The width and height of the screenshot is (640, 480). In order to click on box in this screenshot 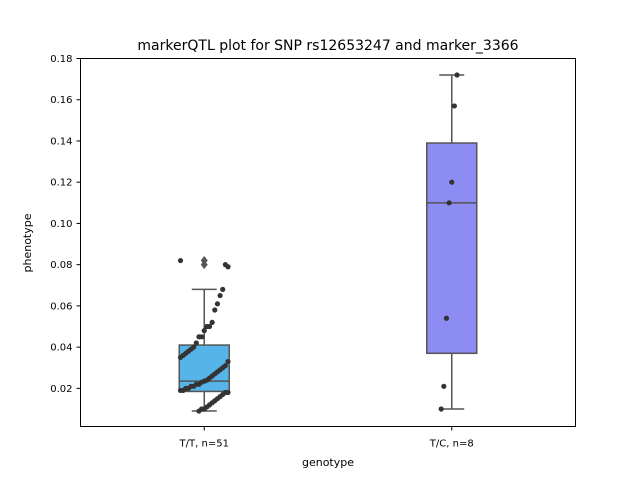, I will do `click(452, 248)`.